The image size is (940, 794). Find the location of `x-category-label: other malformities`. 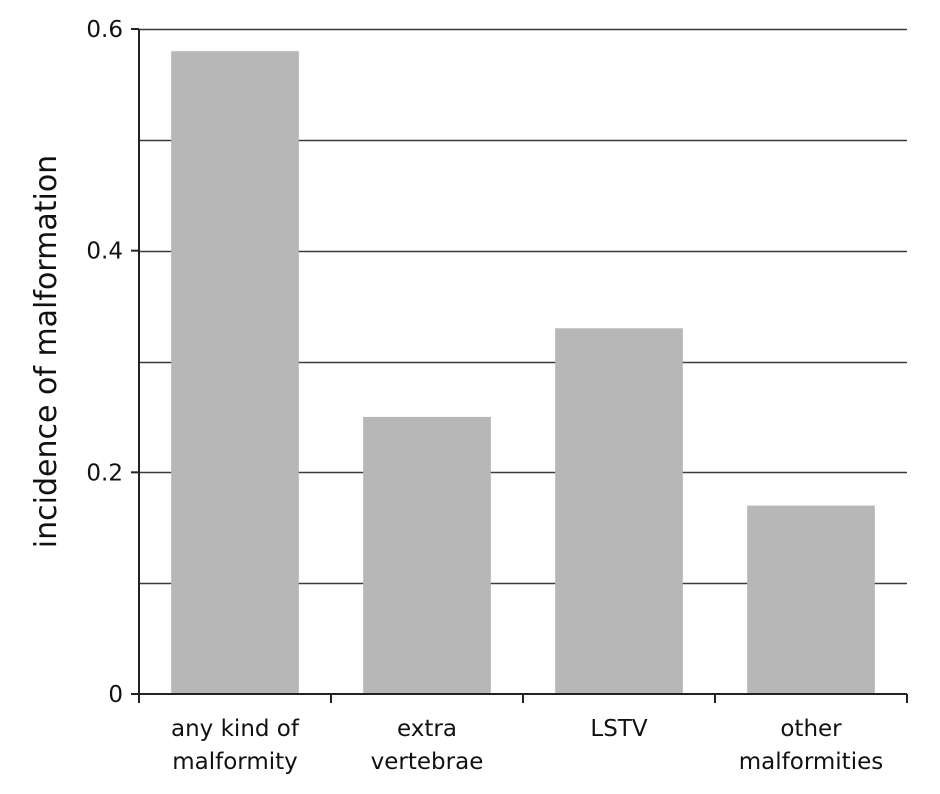

x-category-label: other malformities is located at coordinates (811, 745).